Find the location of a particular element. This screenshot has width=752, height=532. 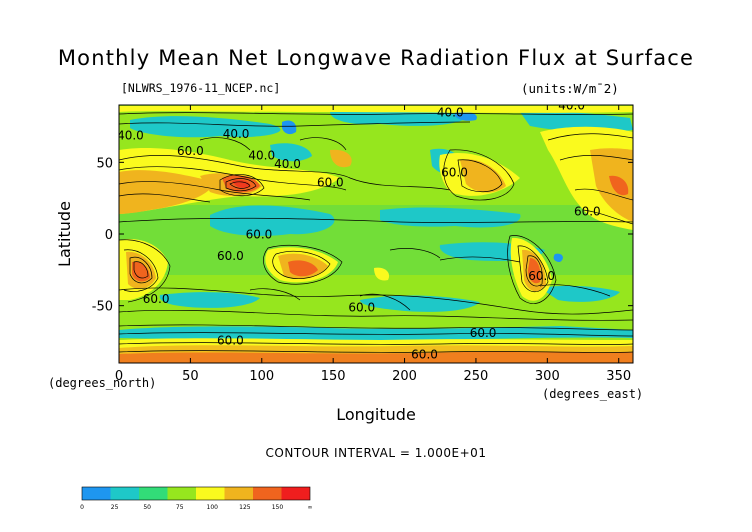

x-sublabel-left: (degrees_north) is located at coordinates (102, 383).